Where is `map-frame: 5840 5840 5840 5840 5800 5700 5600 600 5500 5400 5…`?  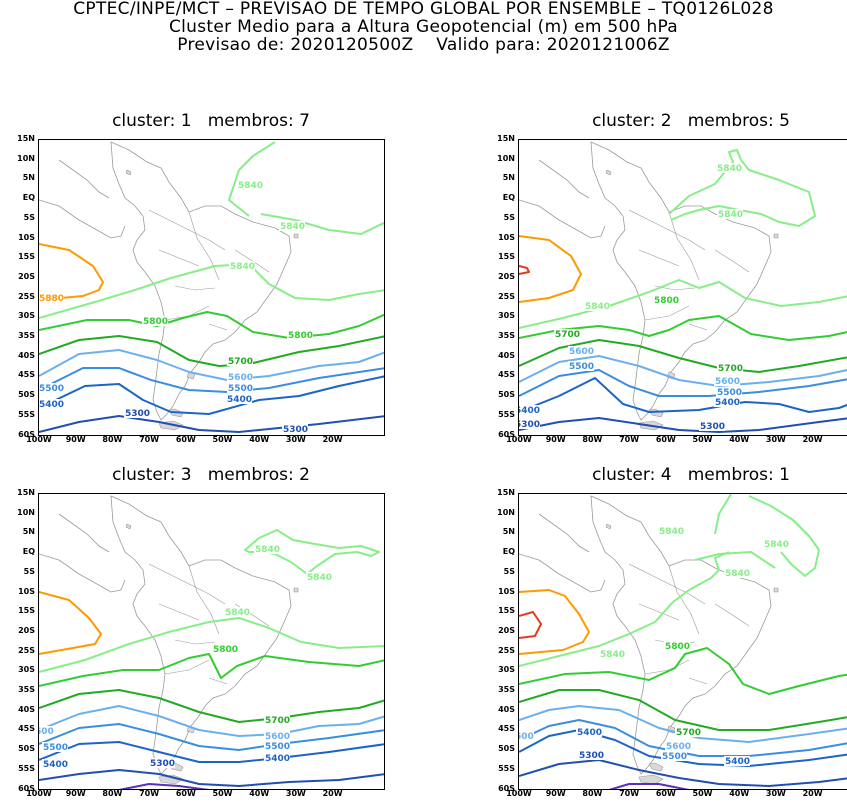 map-frame: 5840 5840 5840 5840 5800 5700 5600 600 5500 5400 5… is located at coordinates (682, 641).